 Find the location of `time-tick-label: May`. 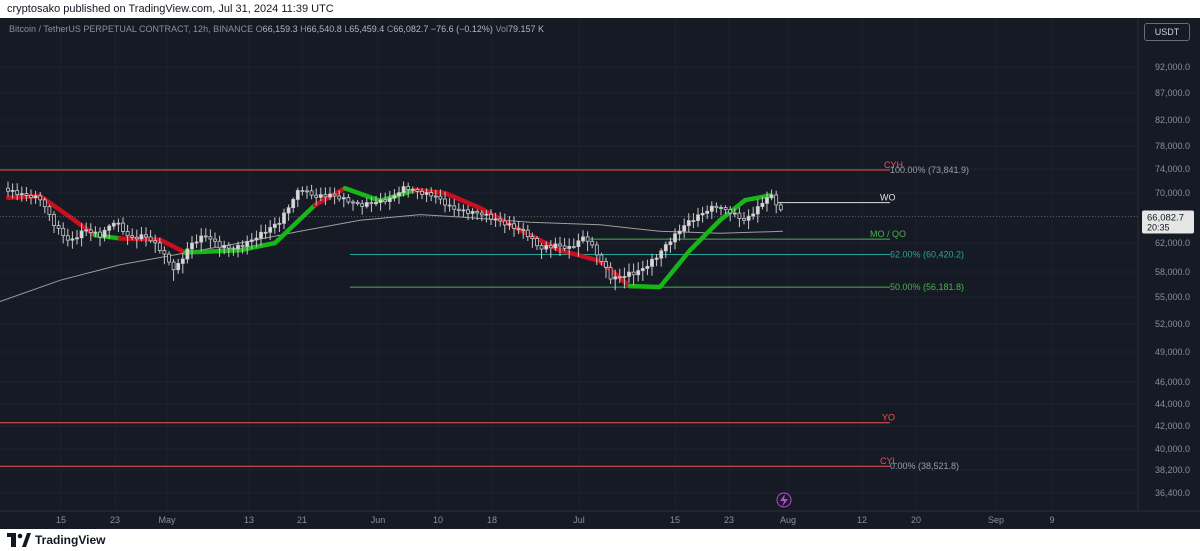

time-tick-label: May is located at coordinates (167, 520).